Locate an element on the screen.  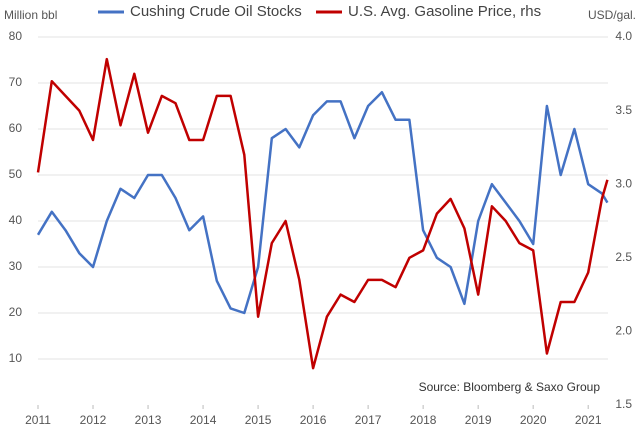
y-tick-label: 10 is located at coordinates (16, 358).